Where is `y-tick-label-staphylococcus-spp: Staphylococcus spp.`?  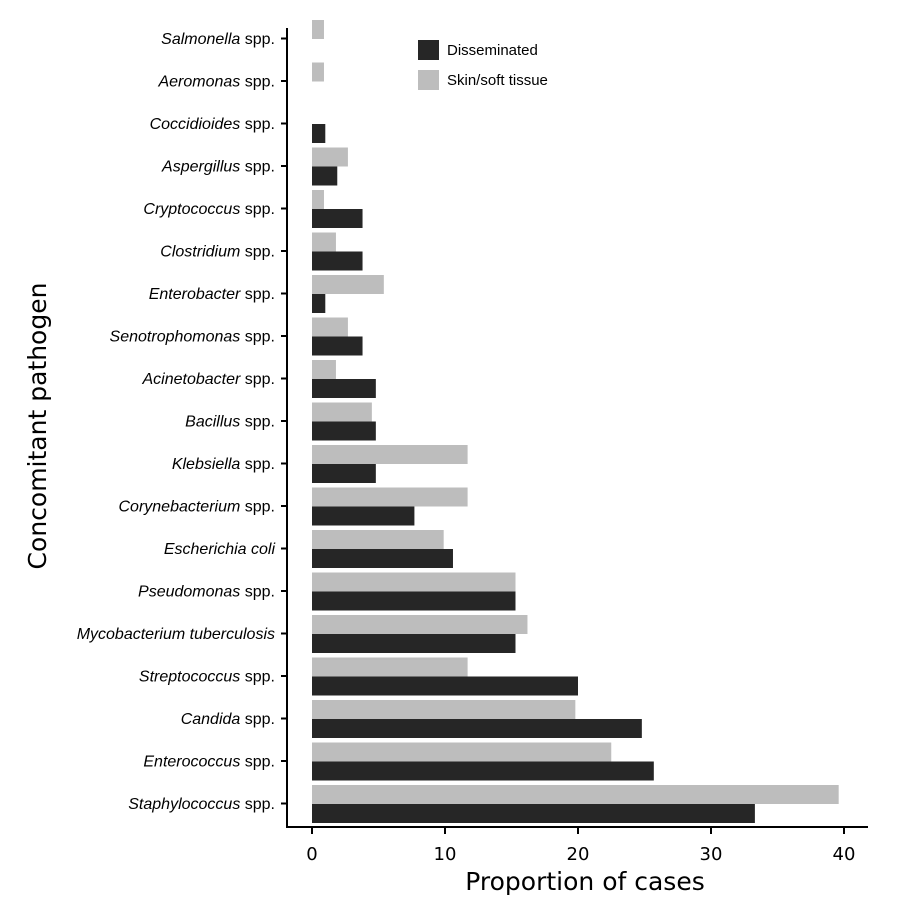 y-tick-label-staphylococcus-spp: Staphylococcus spp. is located at coordinates (201, 804).